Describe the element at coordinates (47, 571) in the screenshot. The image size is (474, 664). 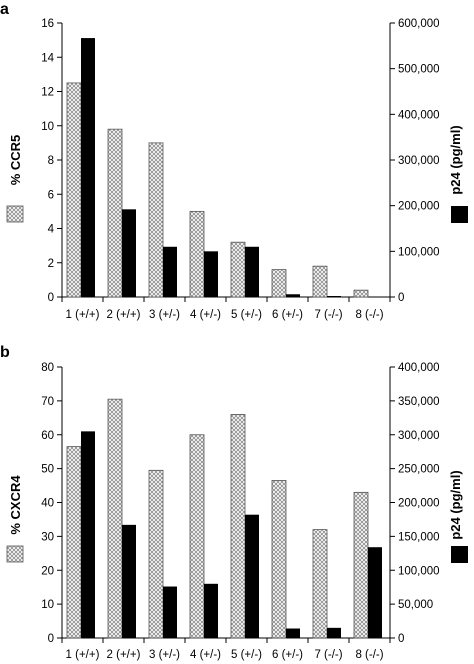
I see `left-tick-label: 20` at that location.